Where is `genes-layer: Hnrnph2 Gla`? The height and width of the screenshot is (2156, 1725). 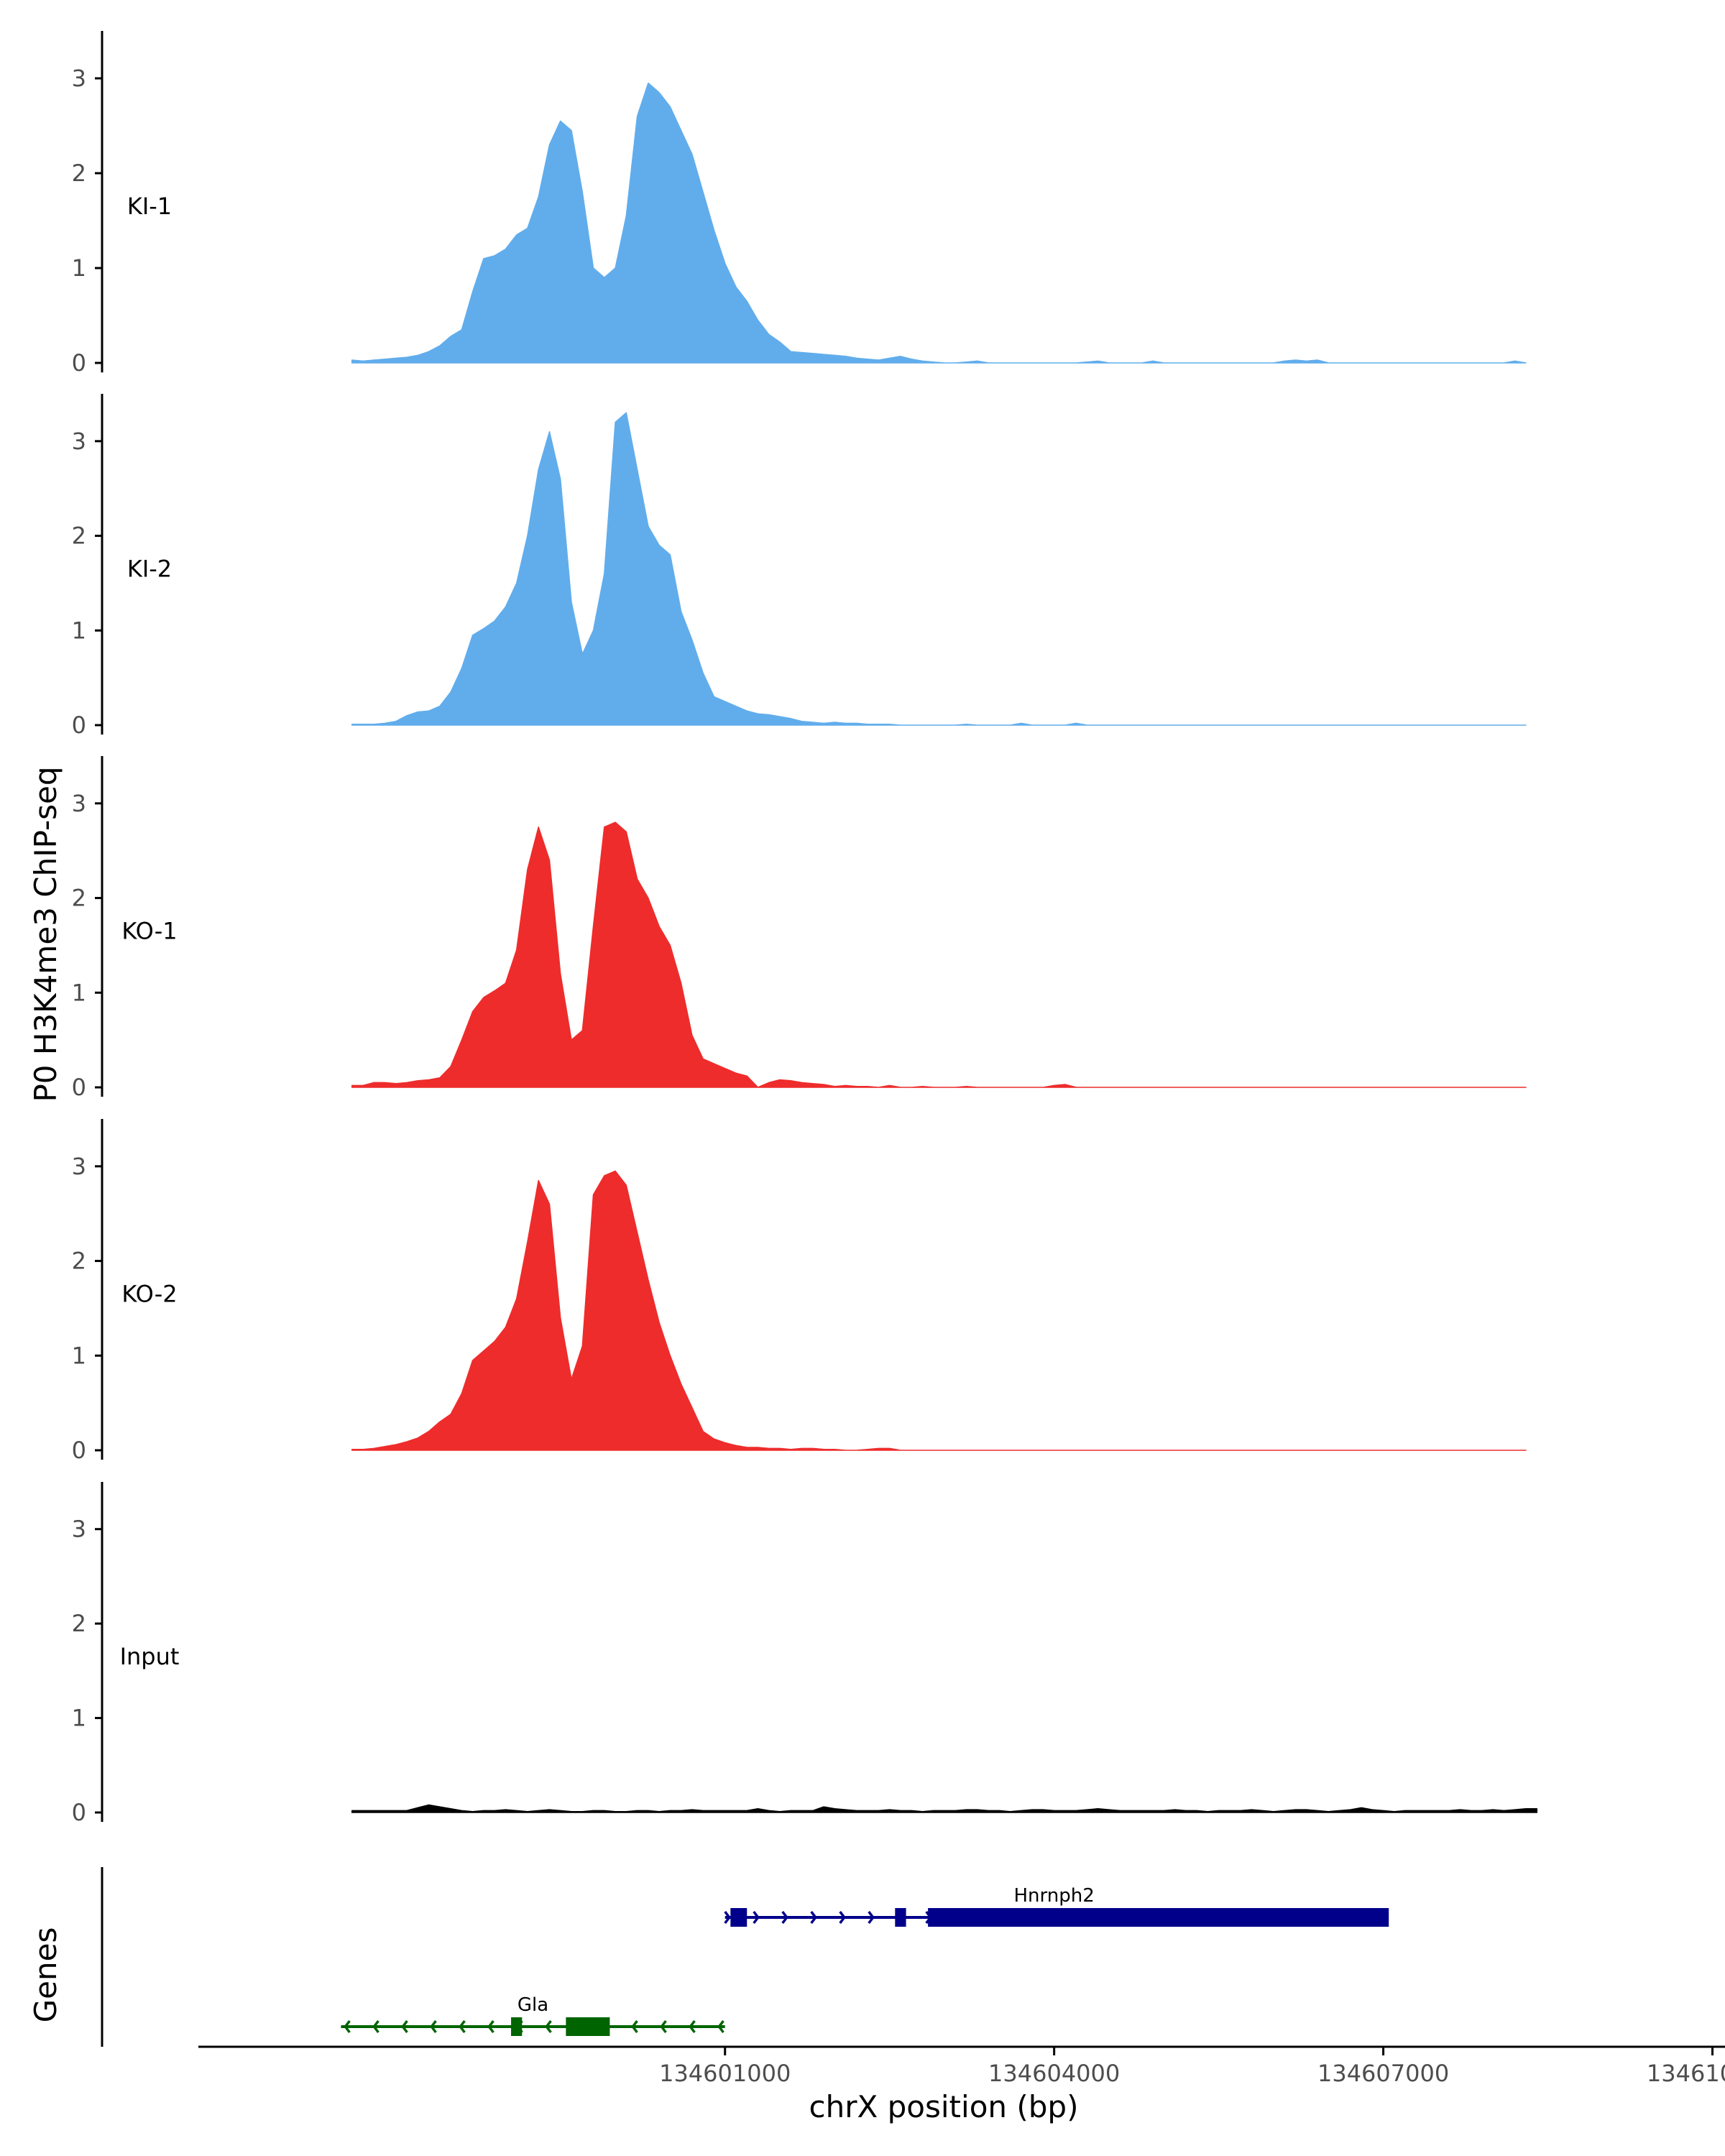 genes-layer: Hnrnph2 Gla is located at coordinates (745, 1957).